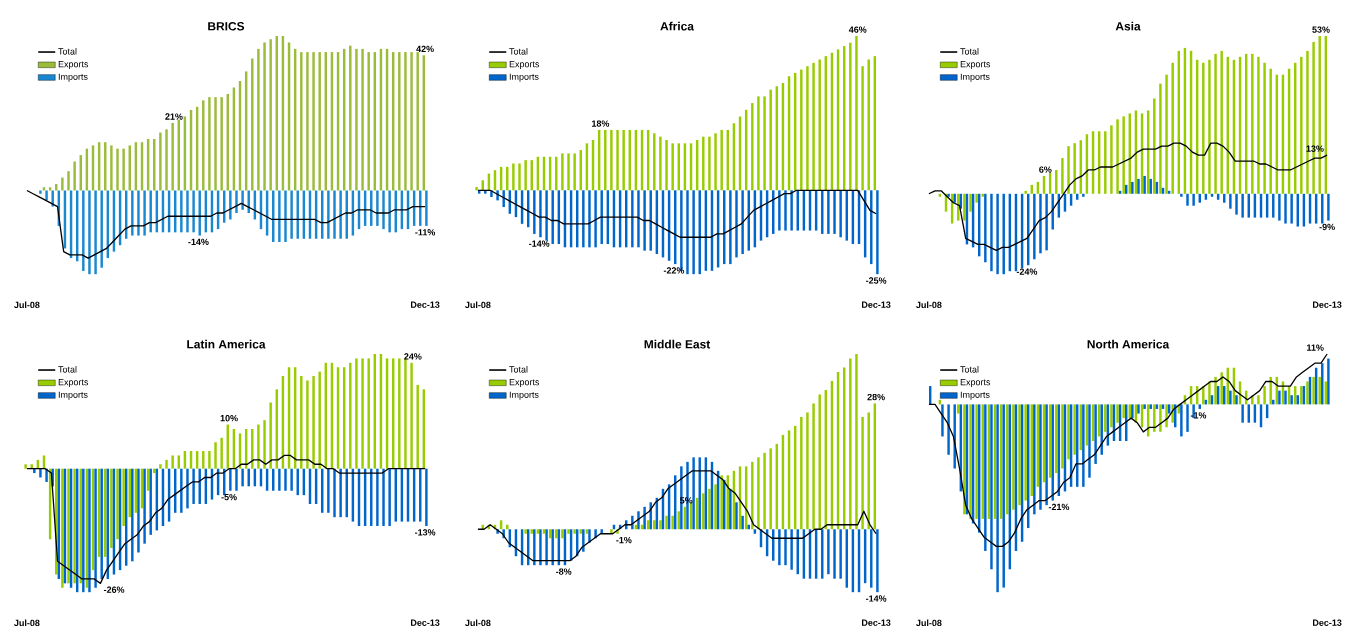 The width and height of the screenshot is (1354, 637). I want to click on data-label: 21%, so click(174, 116).